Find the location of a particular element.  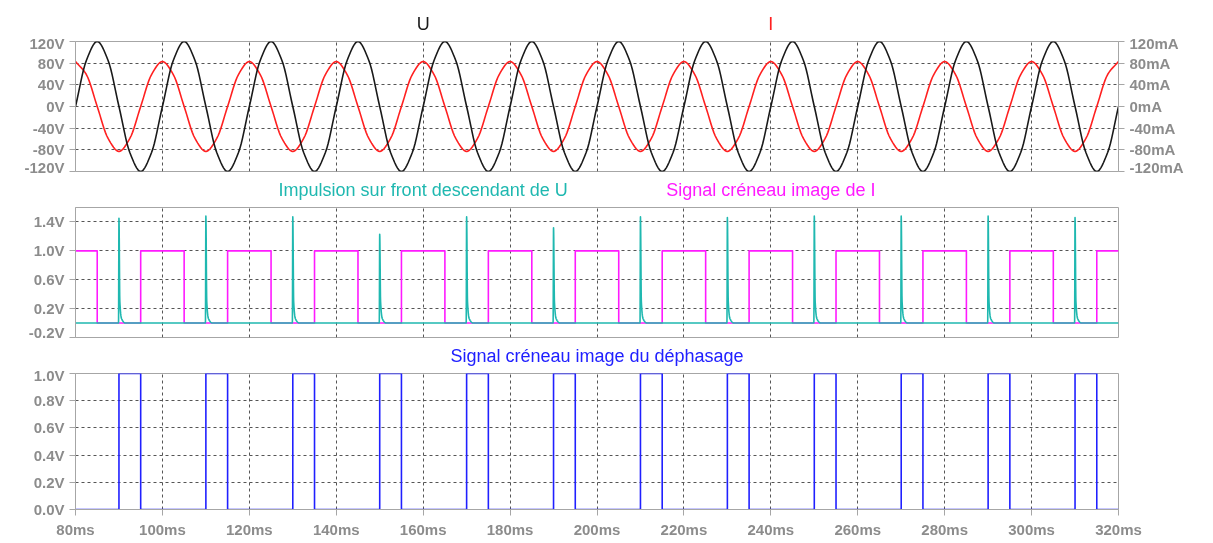

y-tick-label: 40V is located at coordinates (51, 85).